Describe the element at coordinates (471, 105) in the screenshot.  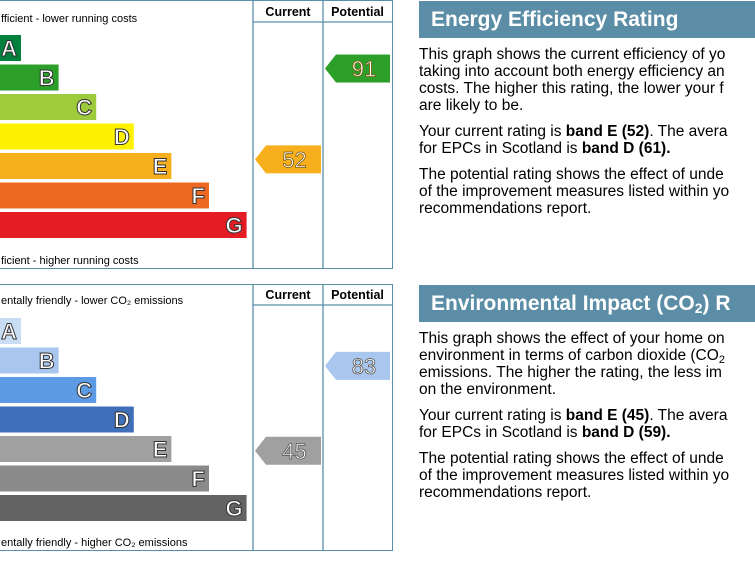
I see `energy-p1-line-4: are likely to be.` at that location.